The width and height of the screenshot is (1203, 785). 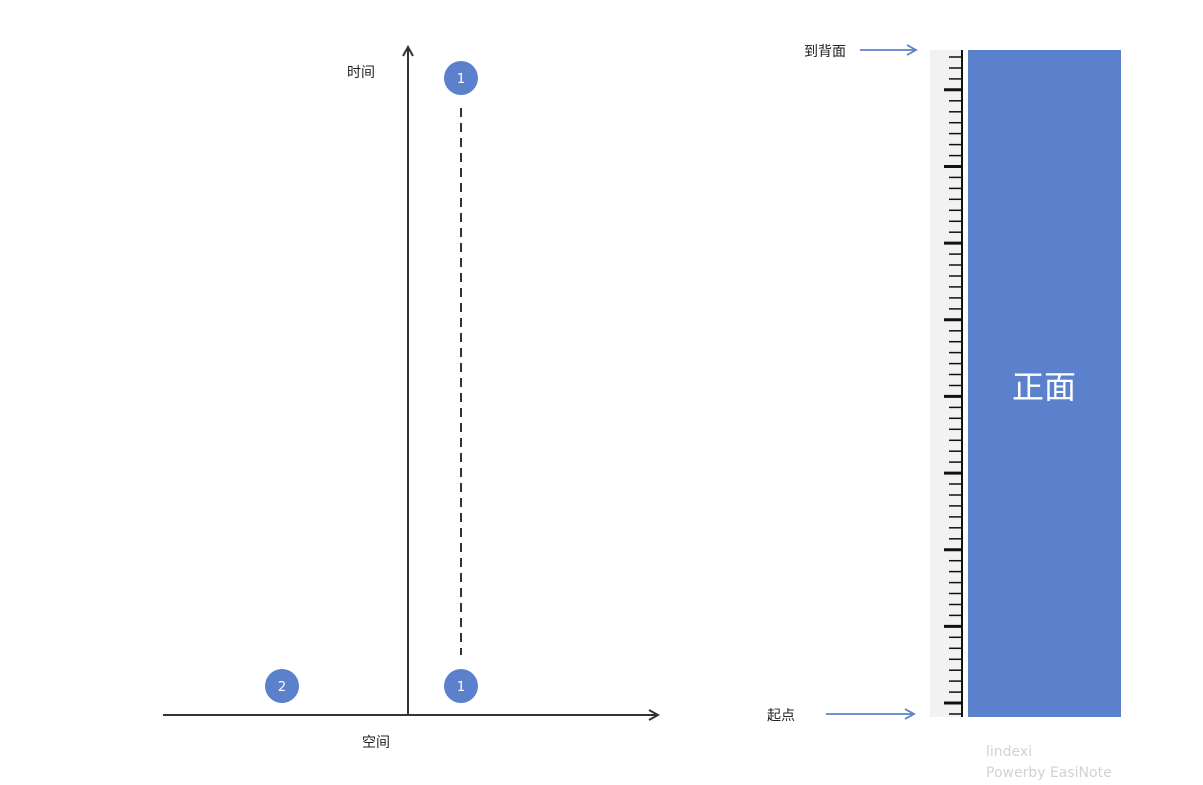 What do you see at coordinates (361, 73) in the screenshot?
I see `time-axis-label: 时间` at bounding box center [361, 73].